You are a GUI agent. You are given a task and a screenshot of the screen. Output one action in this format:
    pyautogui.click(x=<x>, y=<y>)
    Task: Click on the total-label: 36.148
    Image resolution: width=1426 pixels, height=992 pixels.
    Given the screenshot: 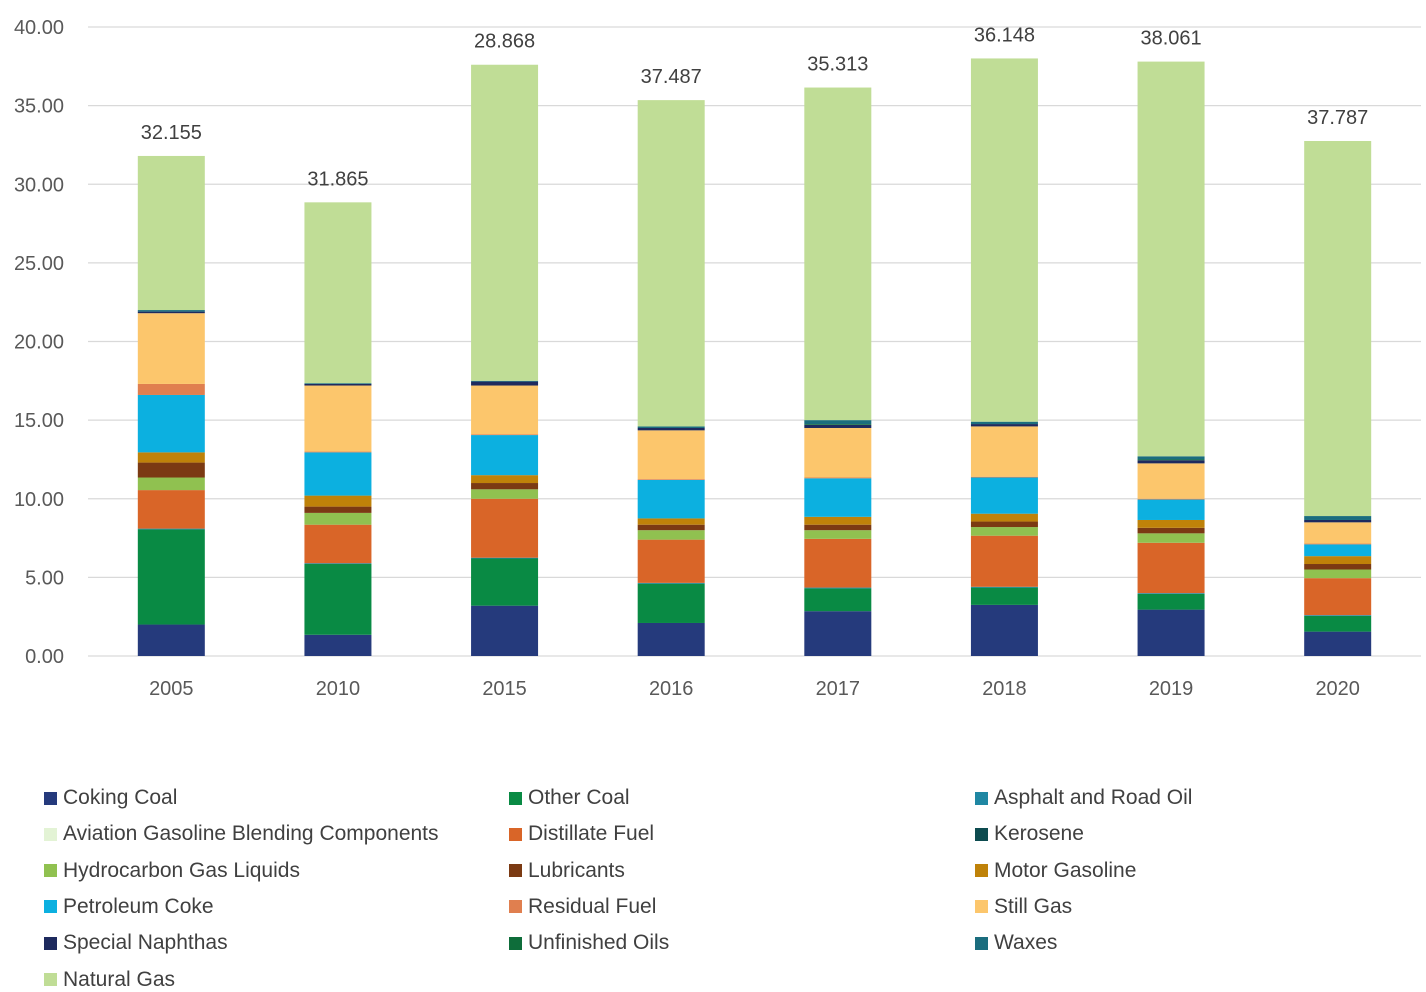 What is the action you would take?
    pyautogui.click(x=1004, y=35)
    